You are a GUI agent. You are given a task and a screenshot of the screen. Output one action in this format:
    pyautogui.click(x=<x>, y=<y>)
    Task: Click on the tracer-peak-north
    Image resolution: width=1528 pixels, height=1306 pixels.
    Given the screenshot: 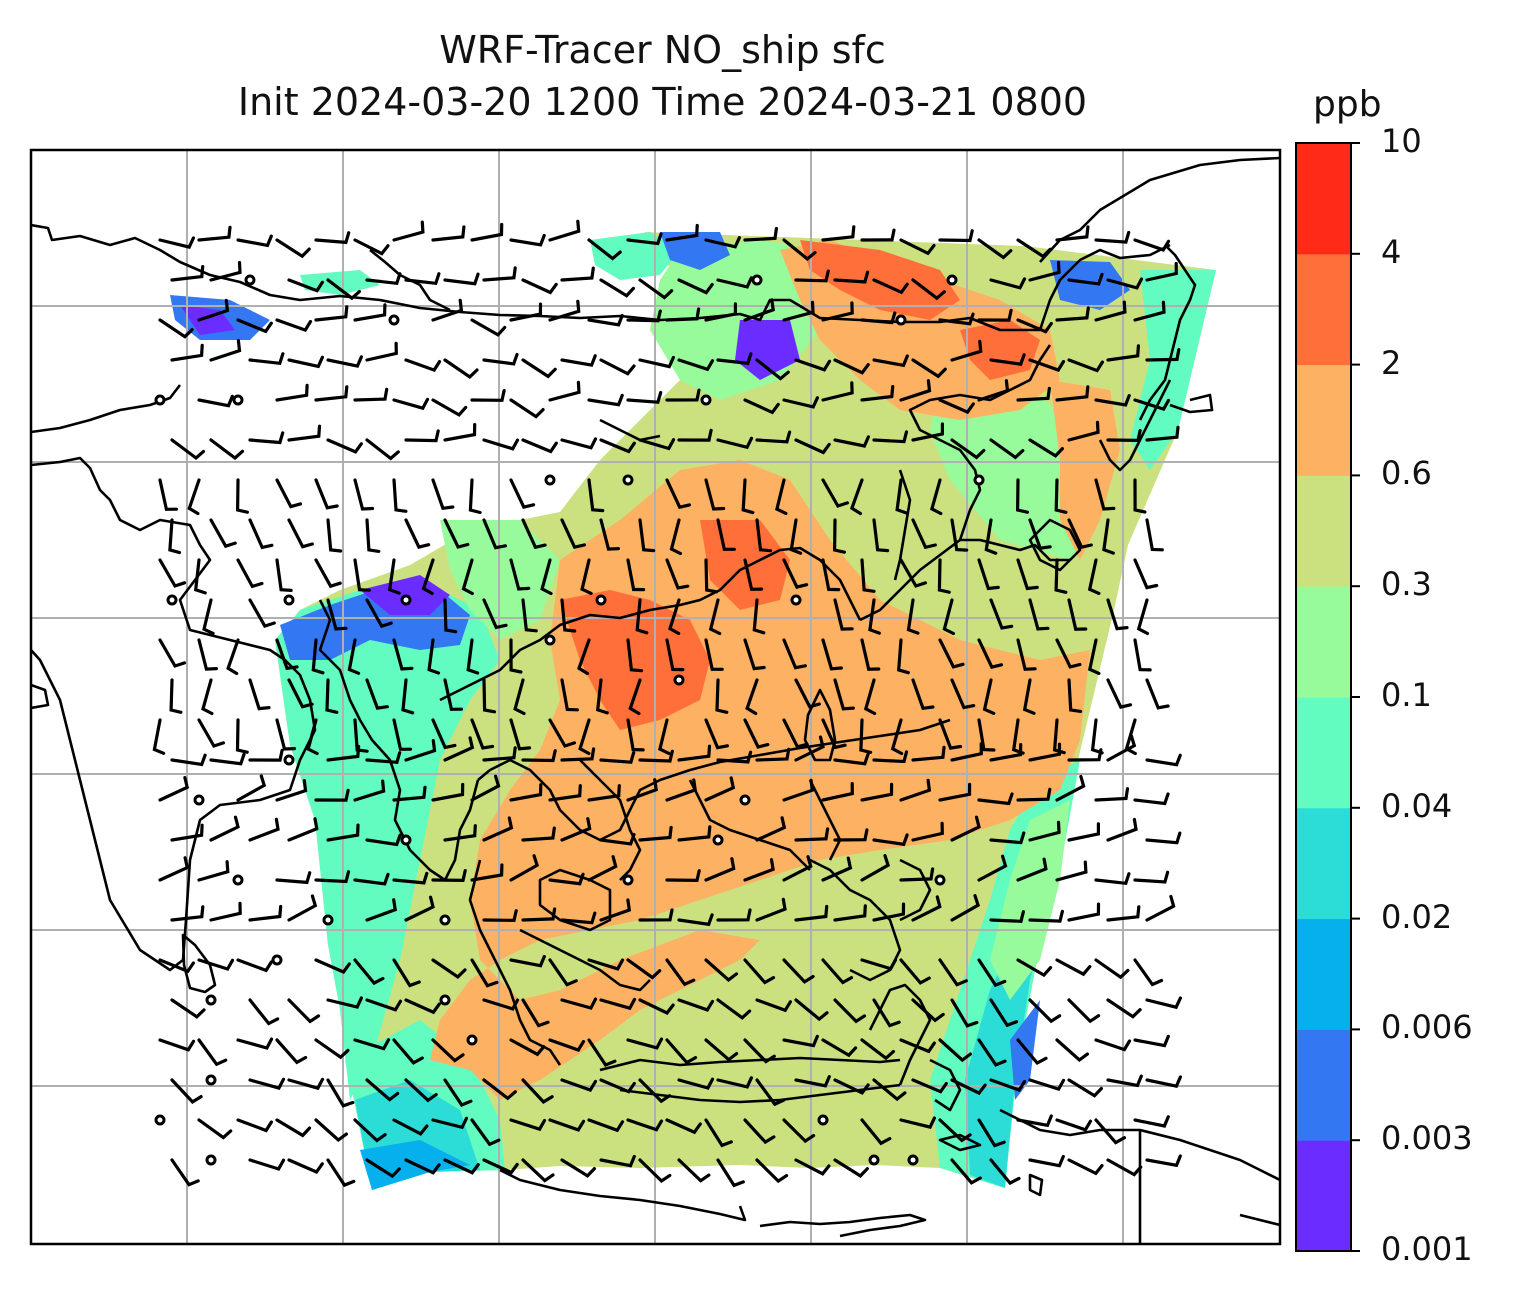 What is the action you would take?
    pyautogui.click(x=880, y=280)
    